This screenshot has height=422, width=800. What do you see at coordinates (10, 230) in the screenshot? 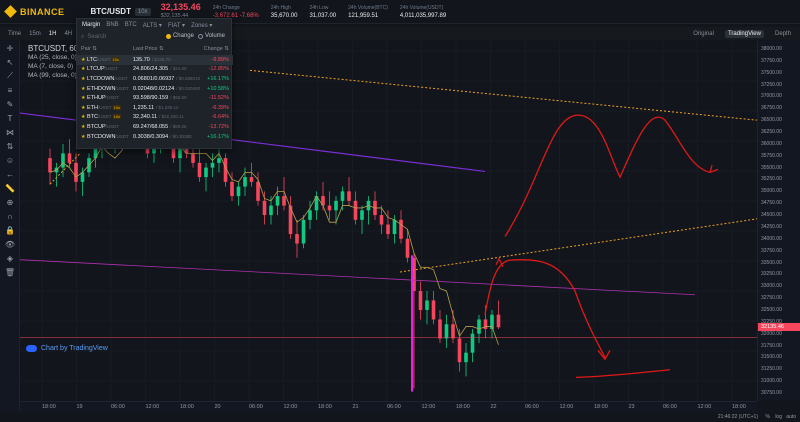
I see `lock-icon: 🔒` at bounding box center [10, 230].